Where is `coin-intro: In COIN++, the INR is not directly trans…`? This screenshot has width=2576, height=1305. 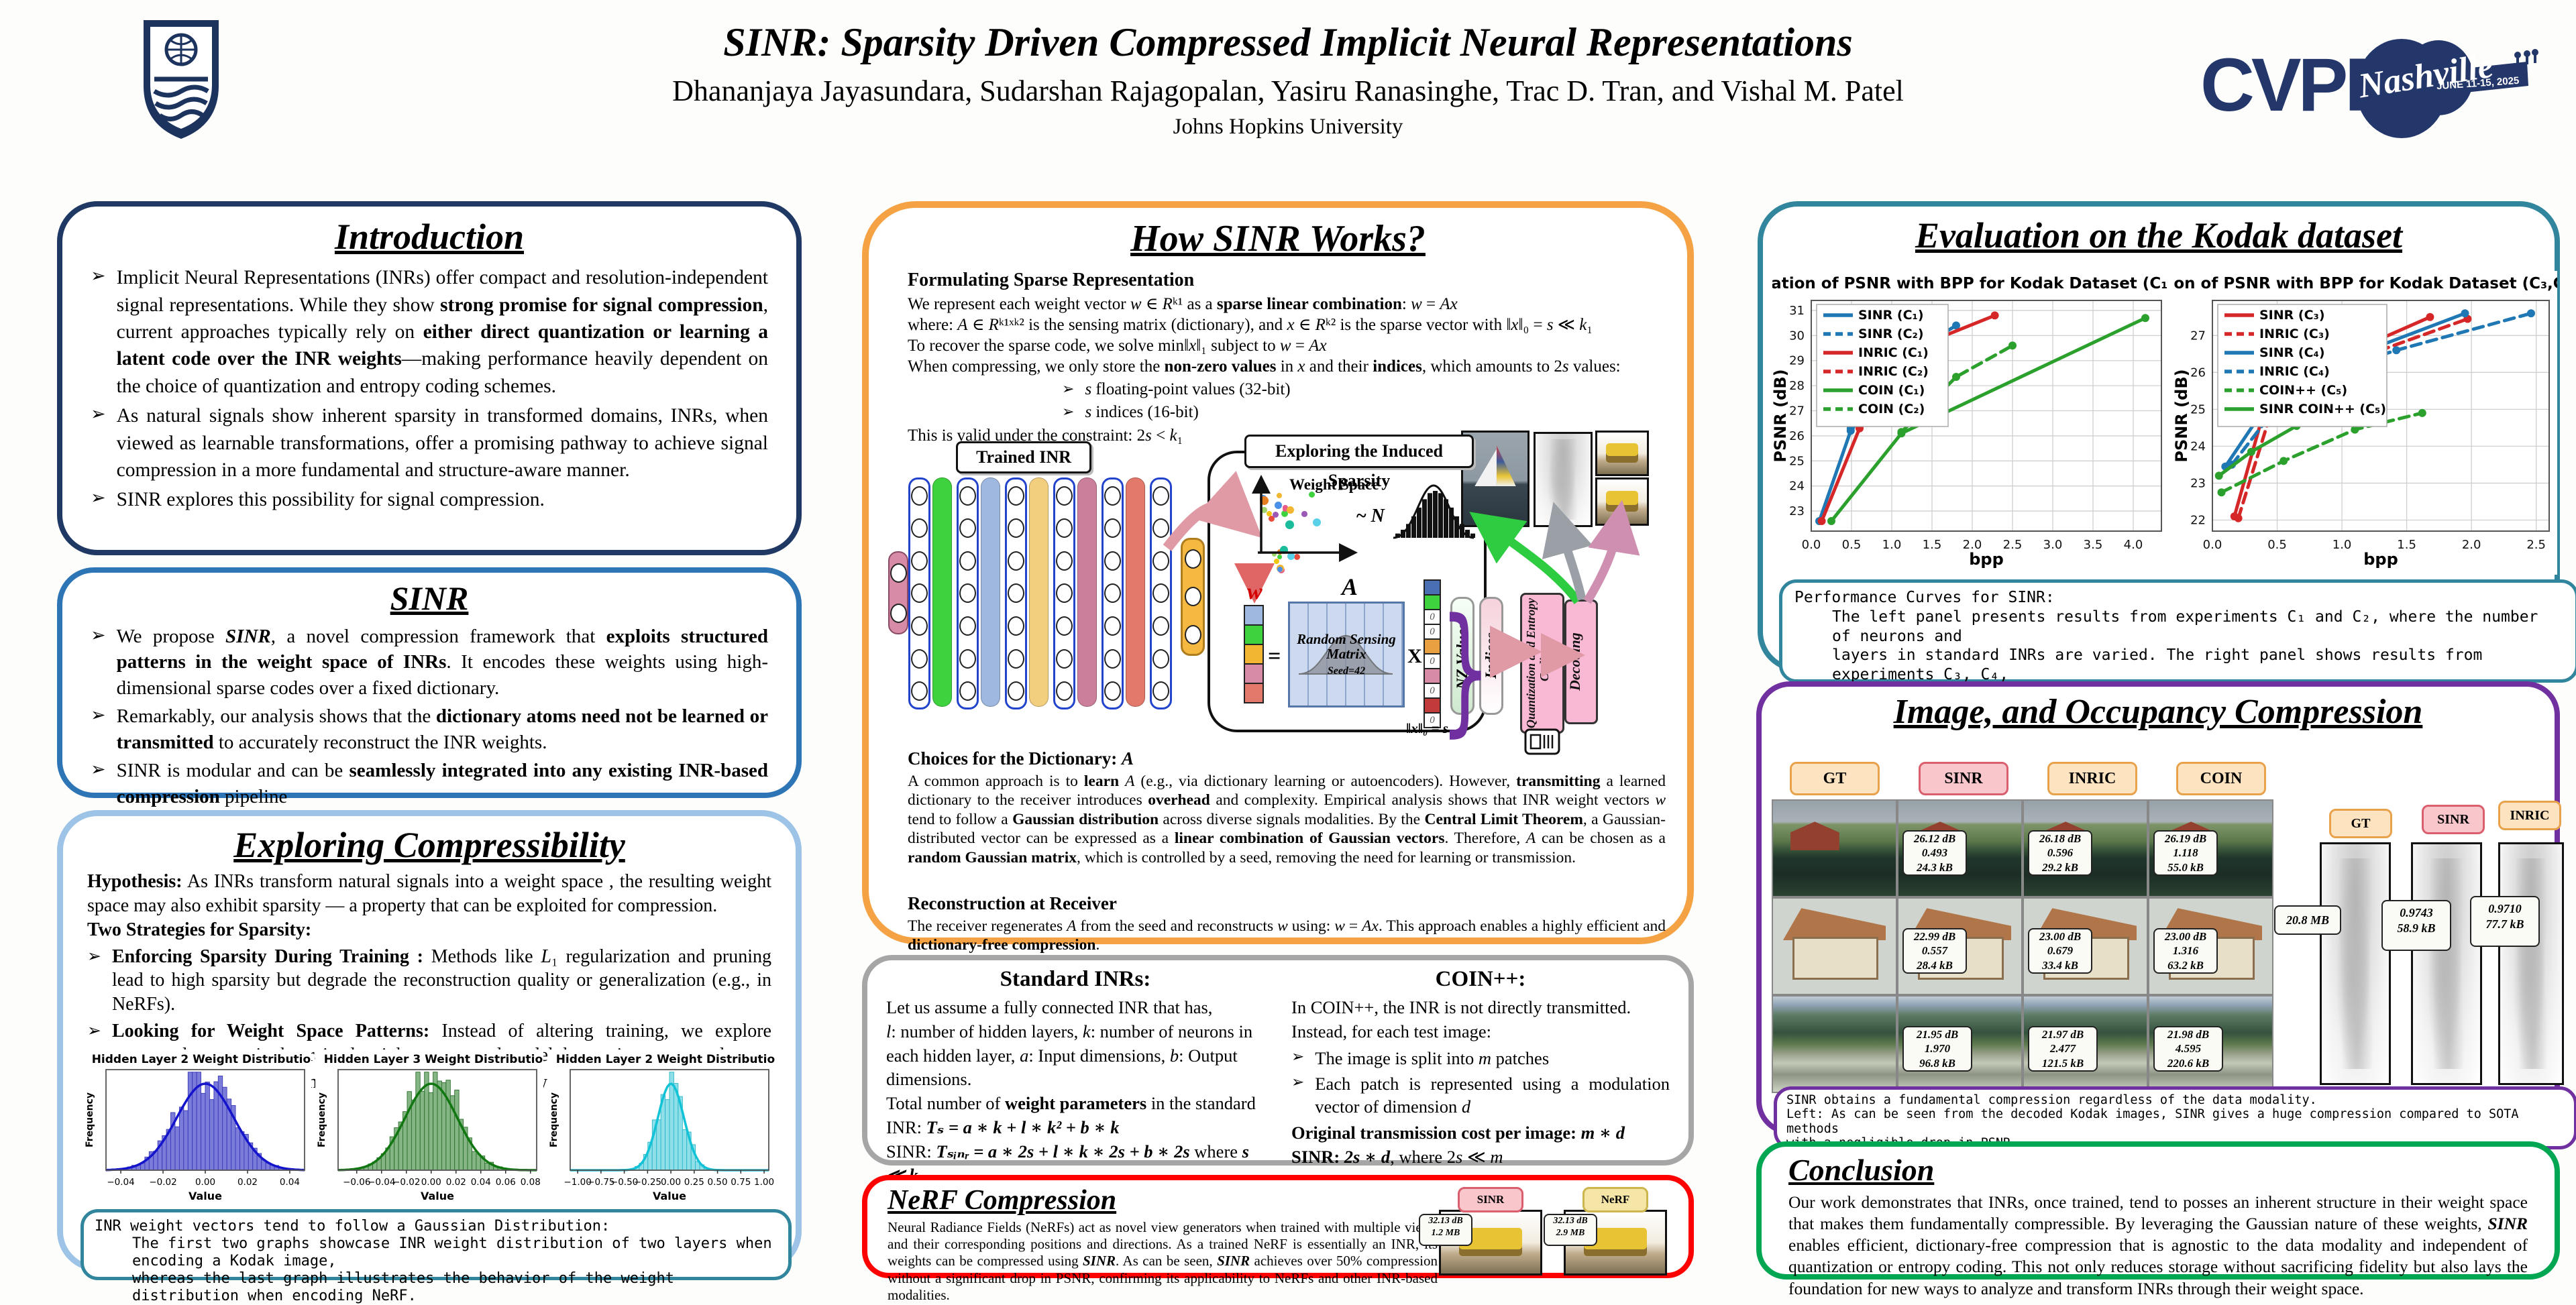 coin-intro: In COIN++, the INR is not directly trans… is located at coordinates (1461, 1019).